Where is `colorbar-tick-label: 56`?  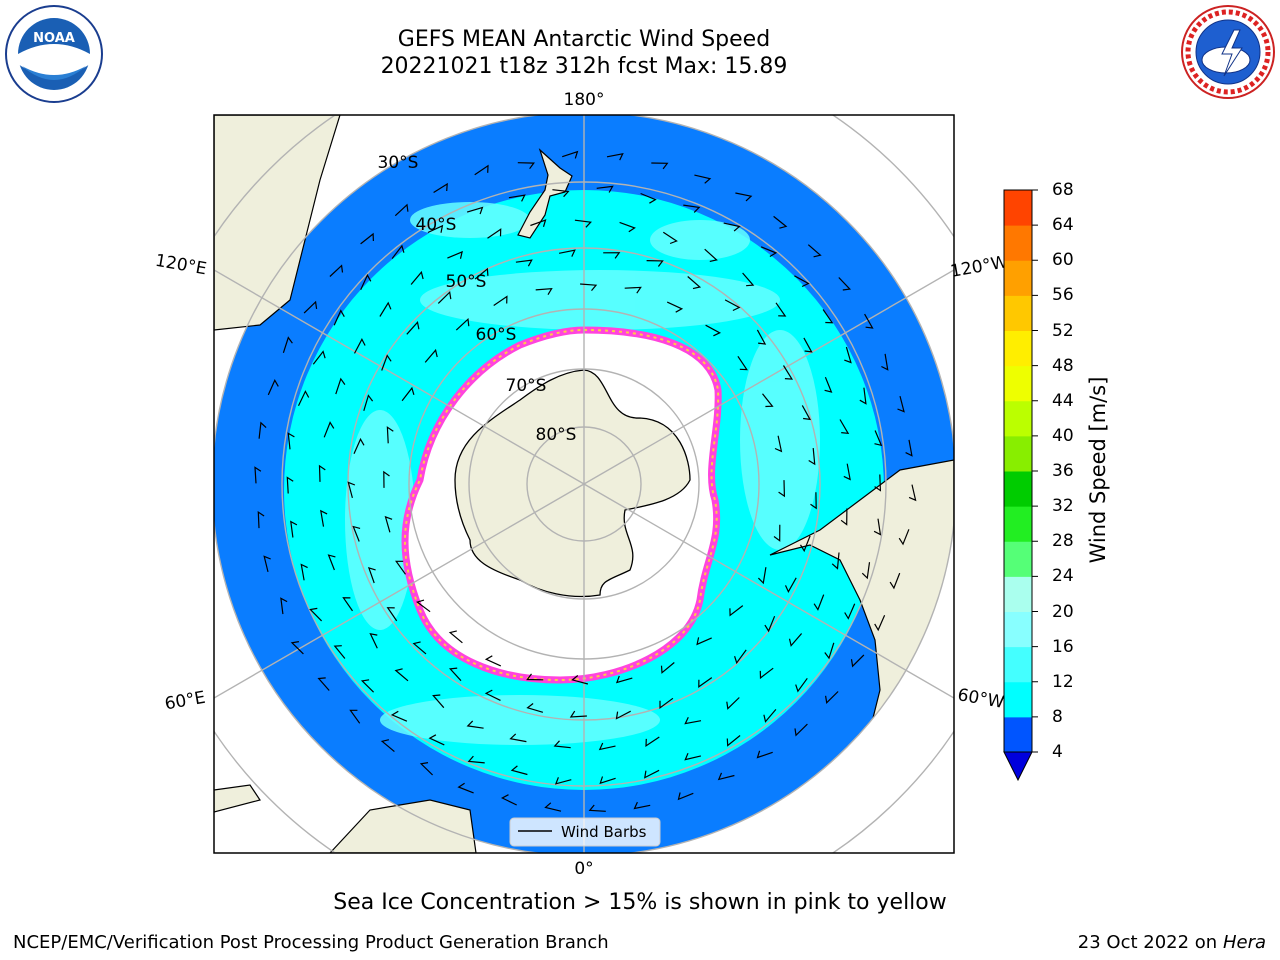
colorbar-tick-label: 56 is located at coordinates (1063, 295).